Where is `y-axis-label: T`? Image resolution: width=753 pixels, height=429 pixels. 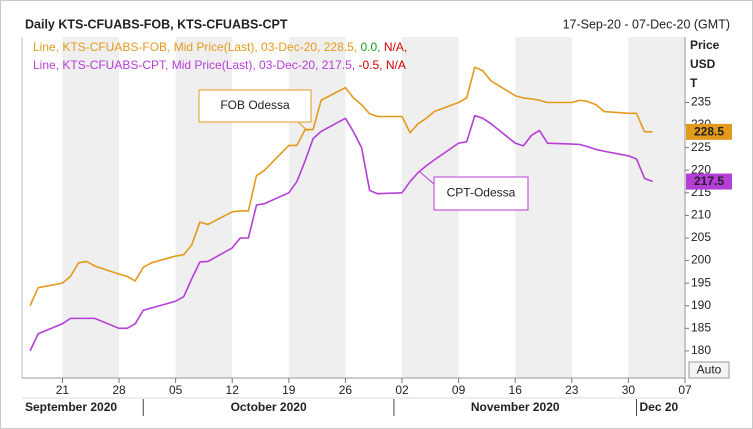 y-axis-label: T is located at coordinates (694, 83).